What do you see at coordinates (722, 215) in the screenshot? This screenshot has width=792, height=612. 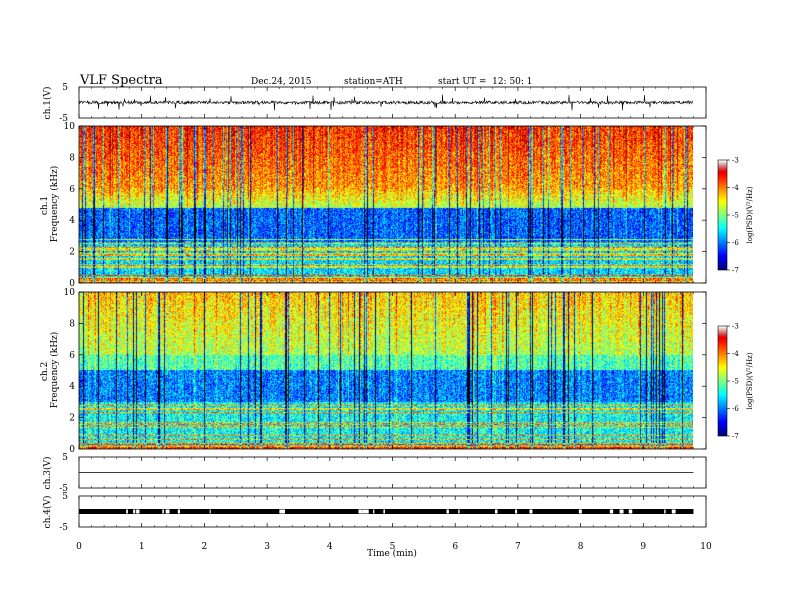 I see `ch1-colorbar` at bounding box center [722, 215].